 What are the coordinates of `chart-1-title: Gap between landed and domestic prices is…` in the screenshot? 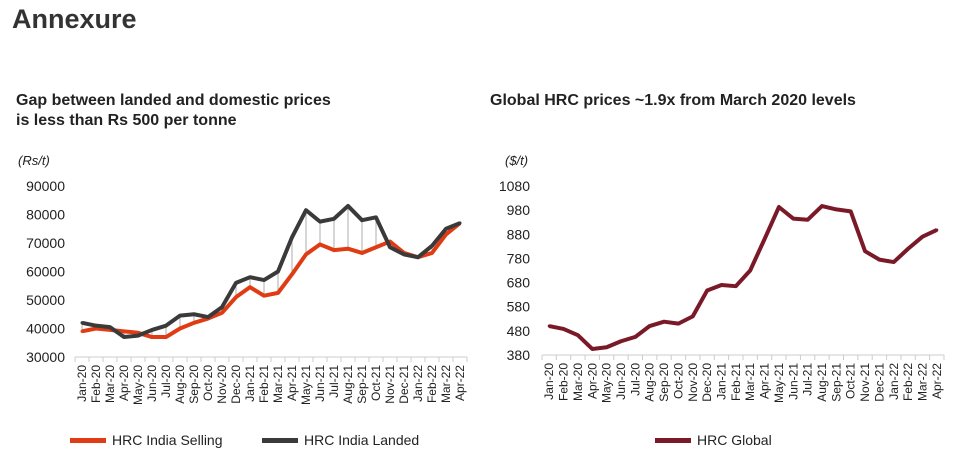 It's located at (173, 111).